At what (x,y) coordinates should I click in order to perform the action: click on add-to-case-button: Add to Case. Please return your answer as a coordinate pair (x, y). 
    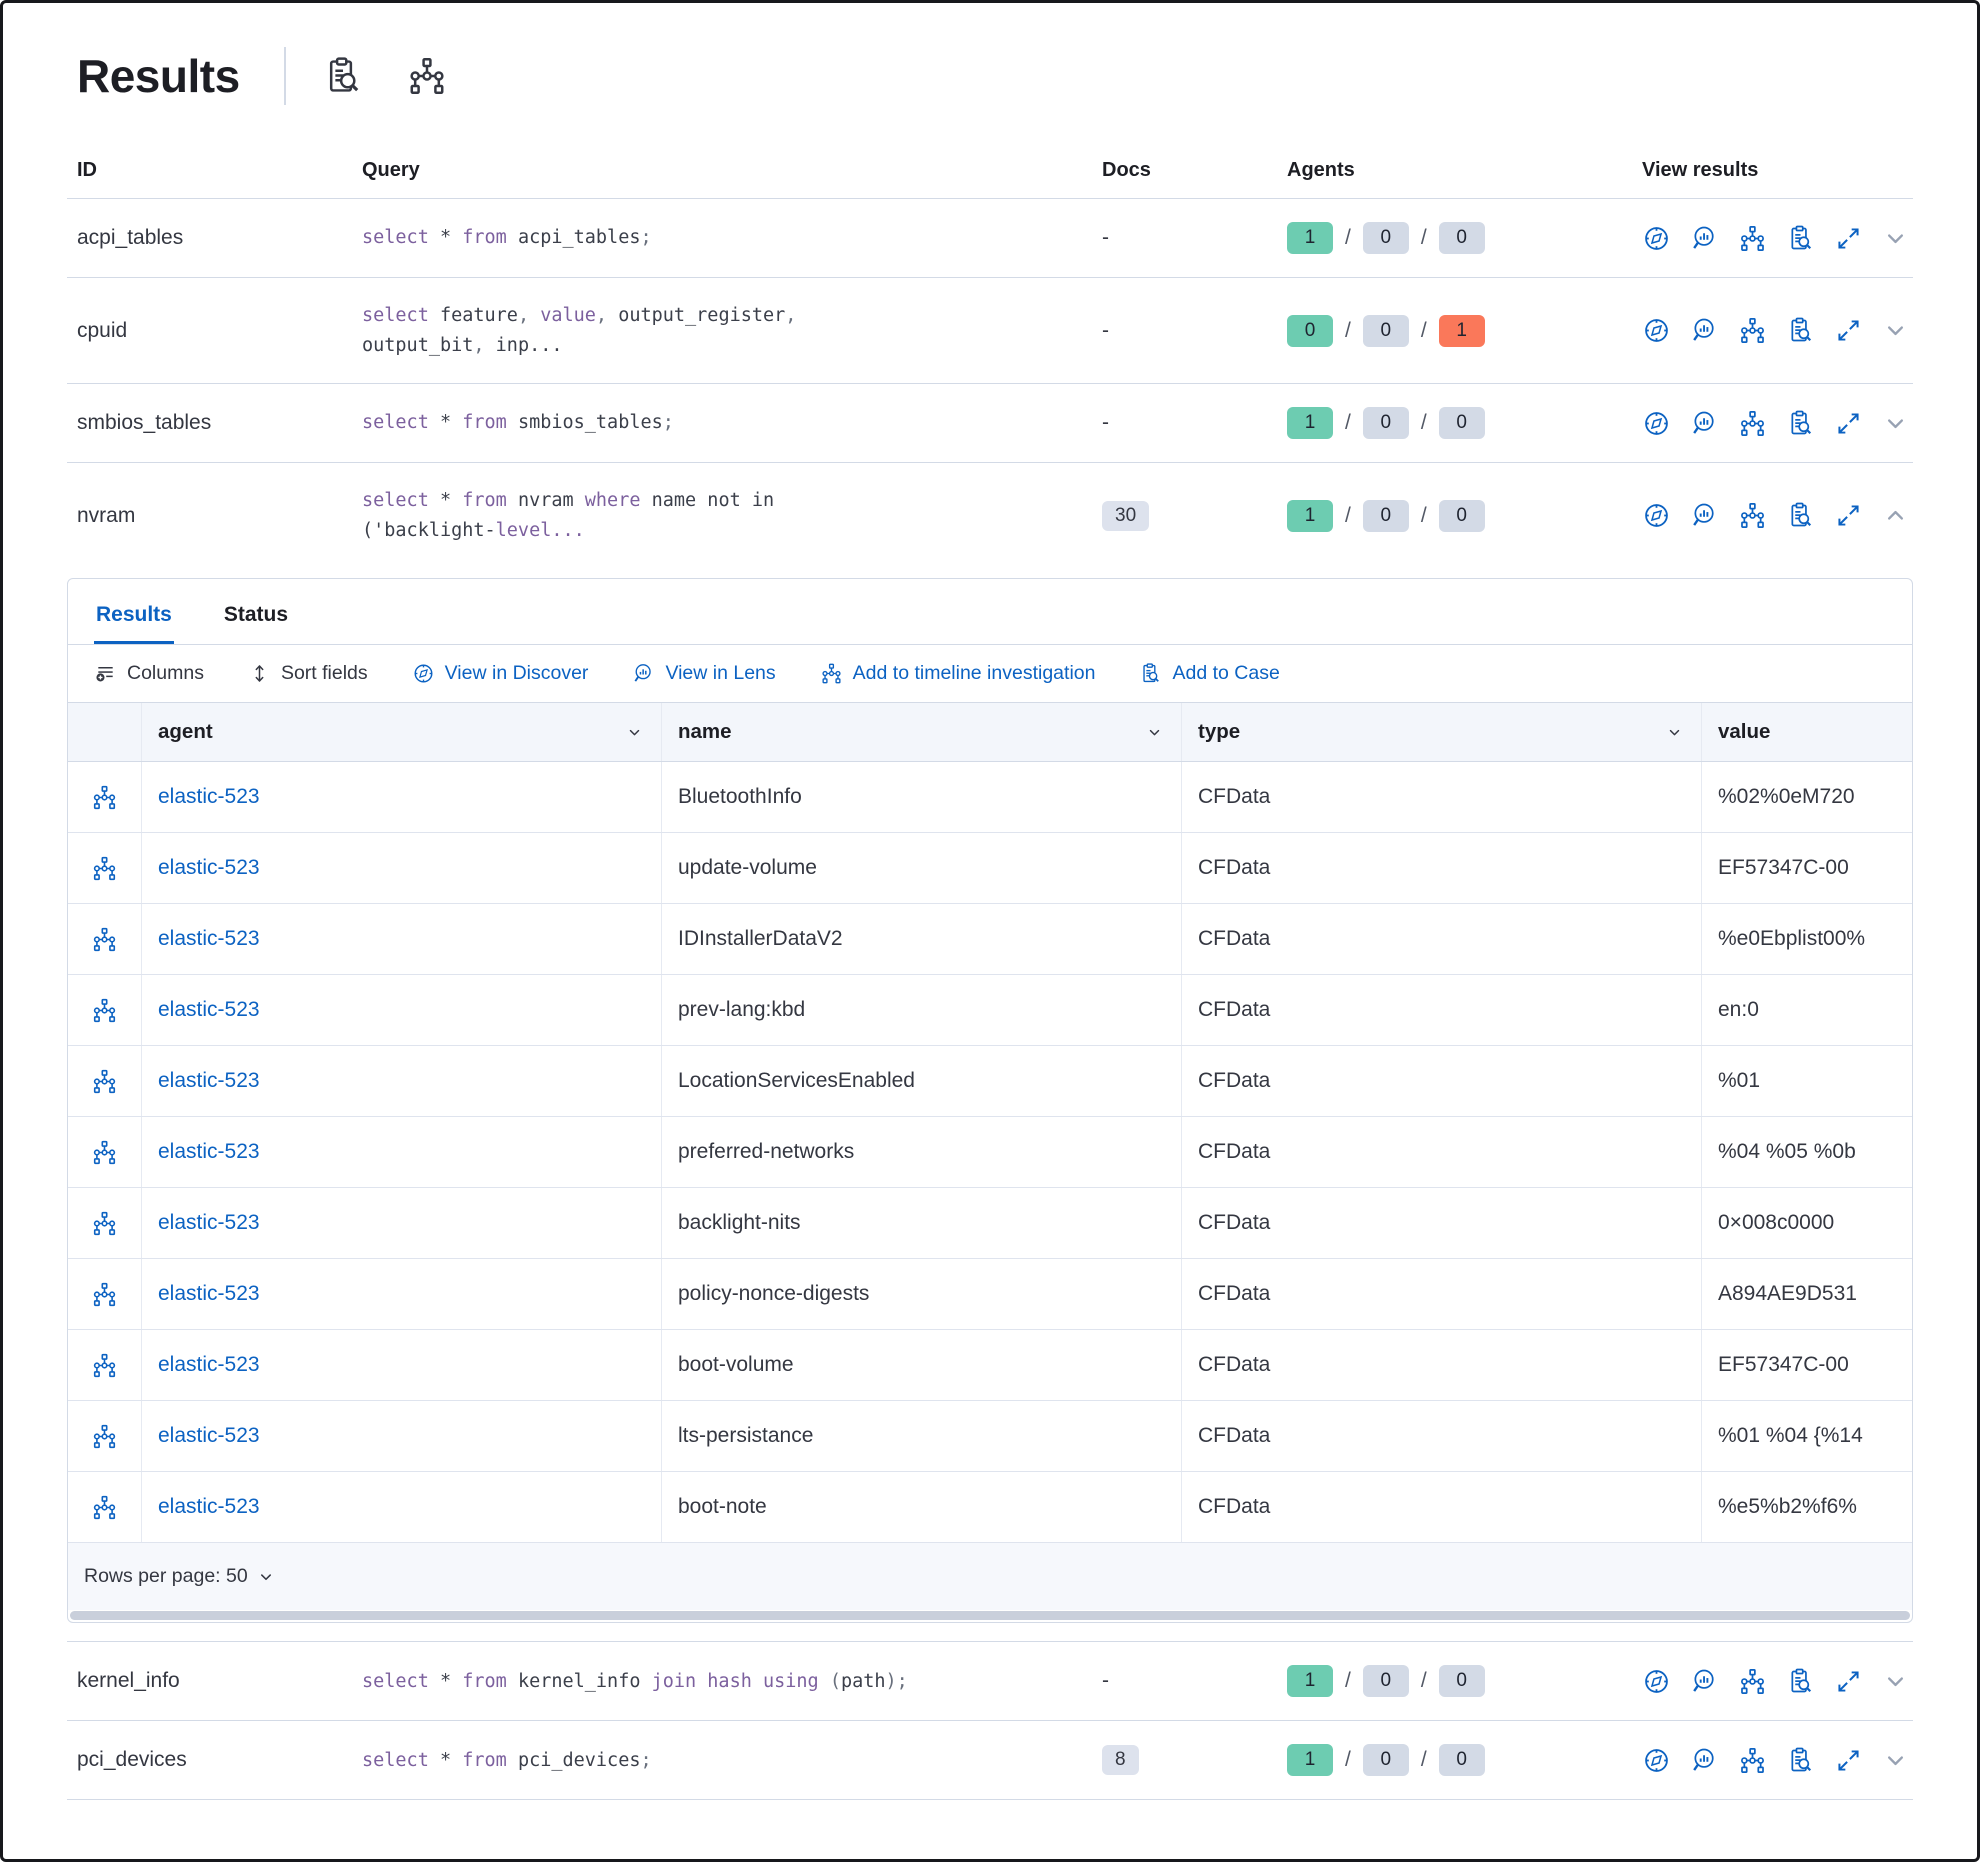
    Looking at the image, I should click on (1209, 673).